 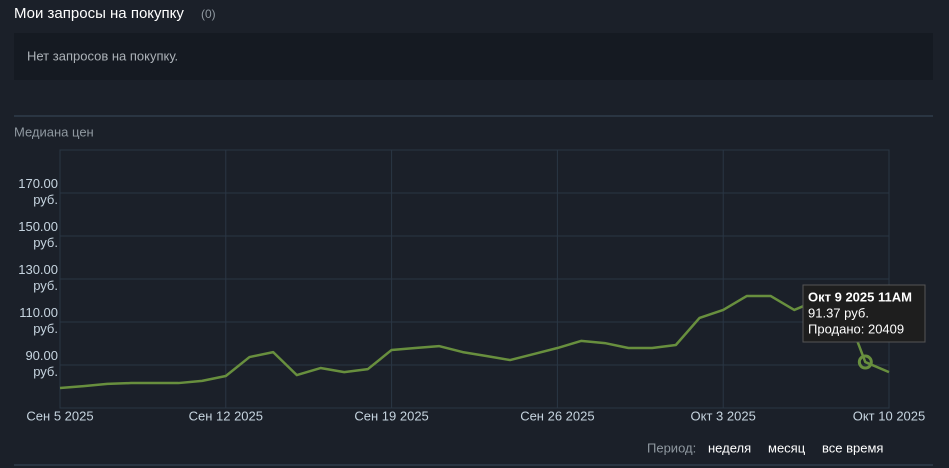 What do you see at coordinates (729, 447) in the screenshot?
I see `period-option: неделя` at bounding box center [729, 447].